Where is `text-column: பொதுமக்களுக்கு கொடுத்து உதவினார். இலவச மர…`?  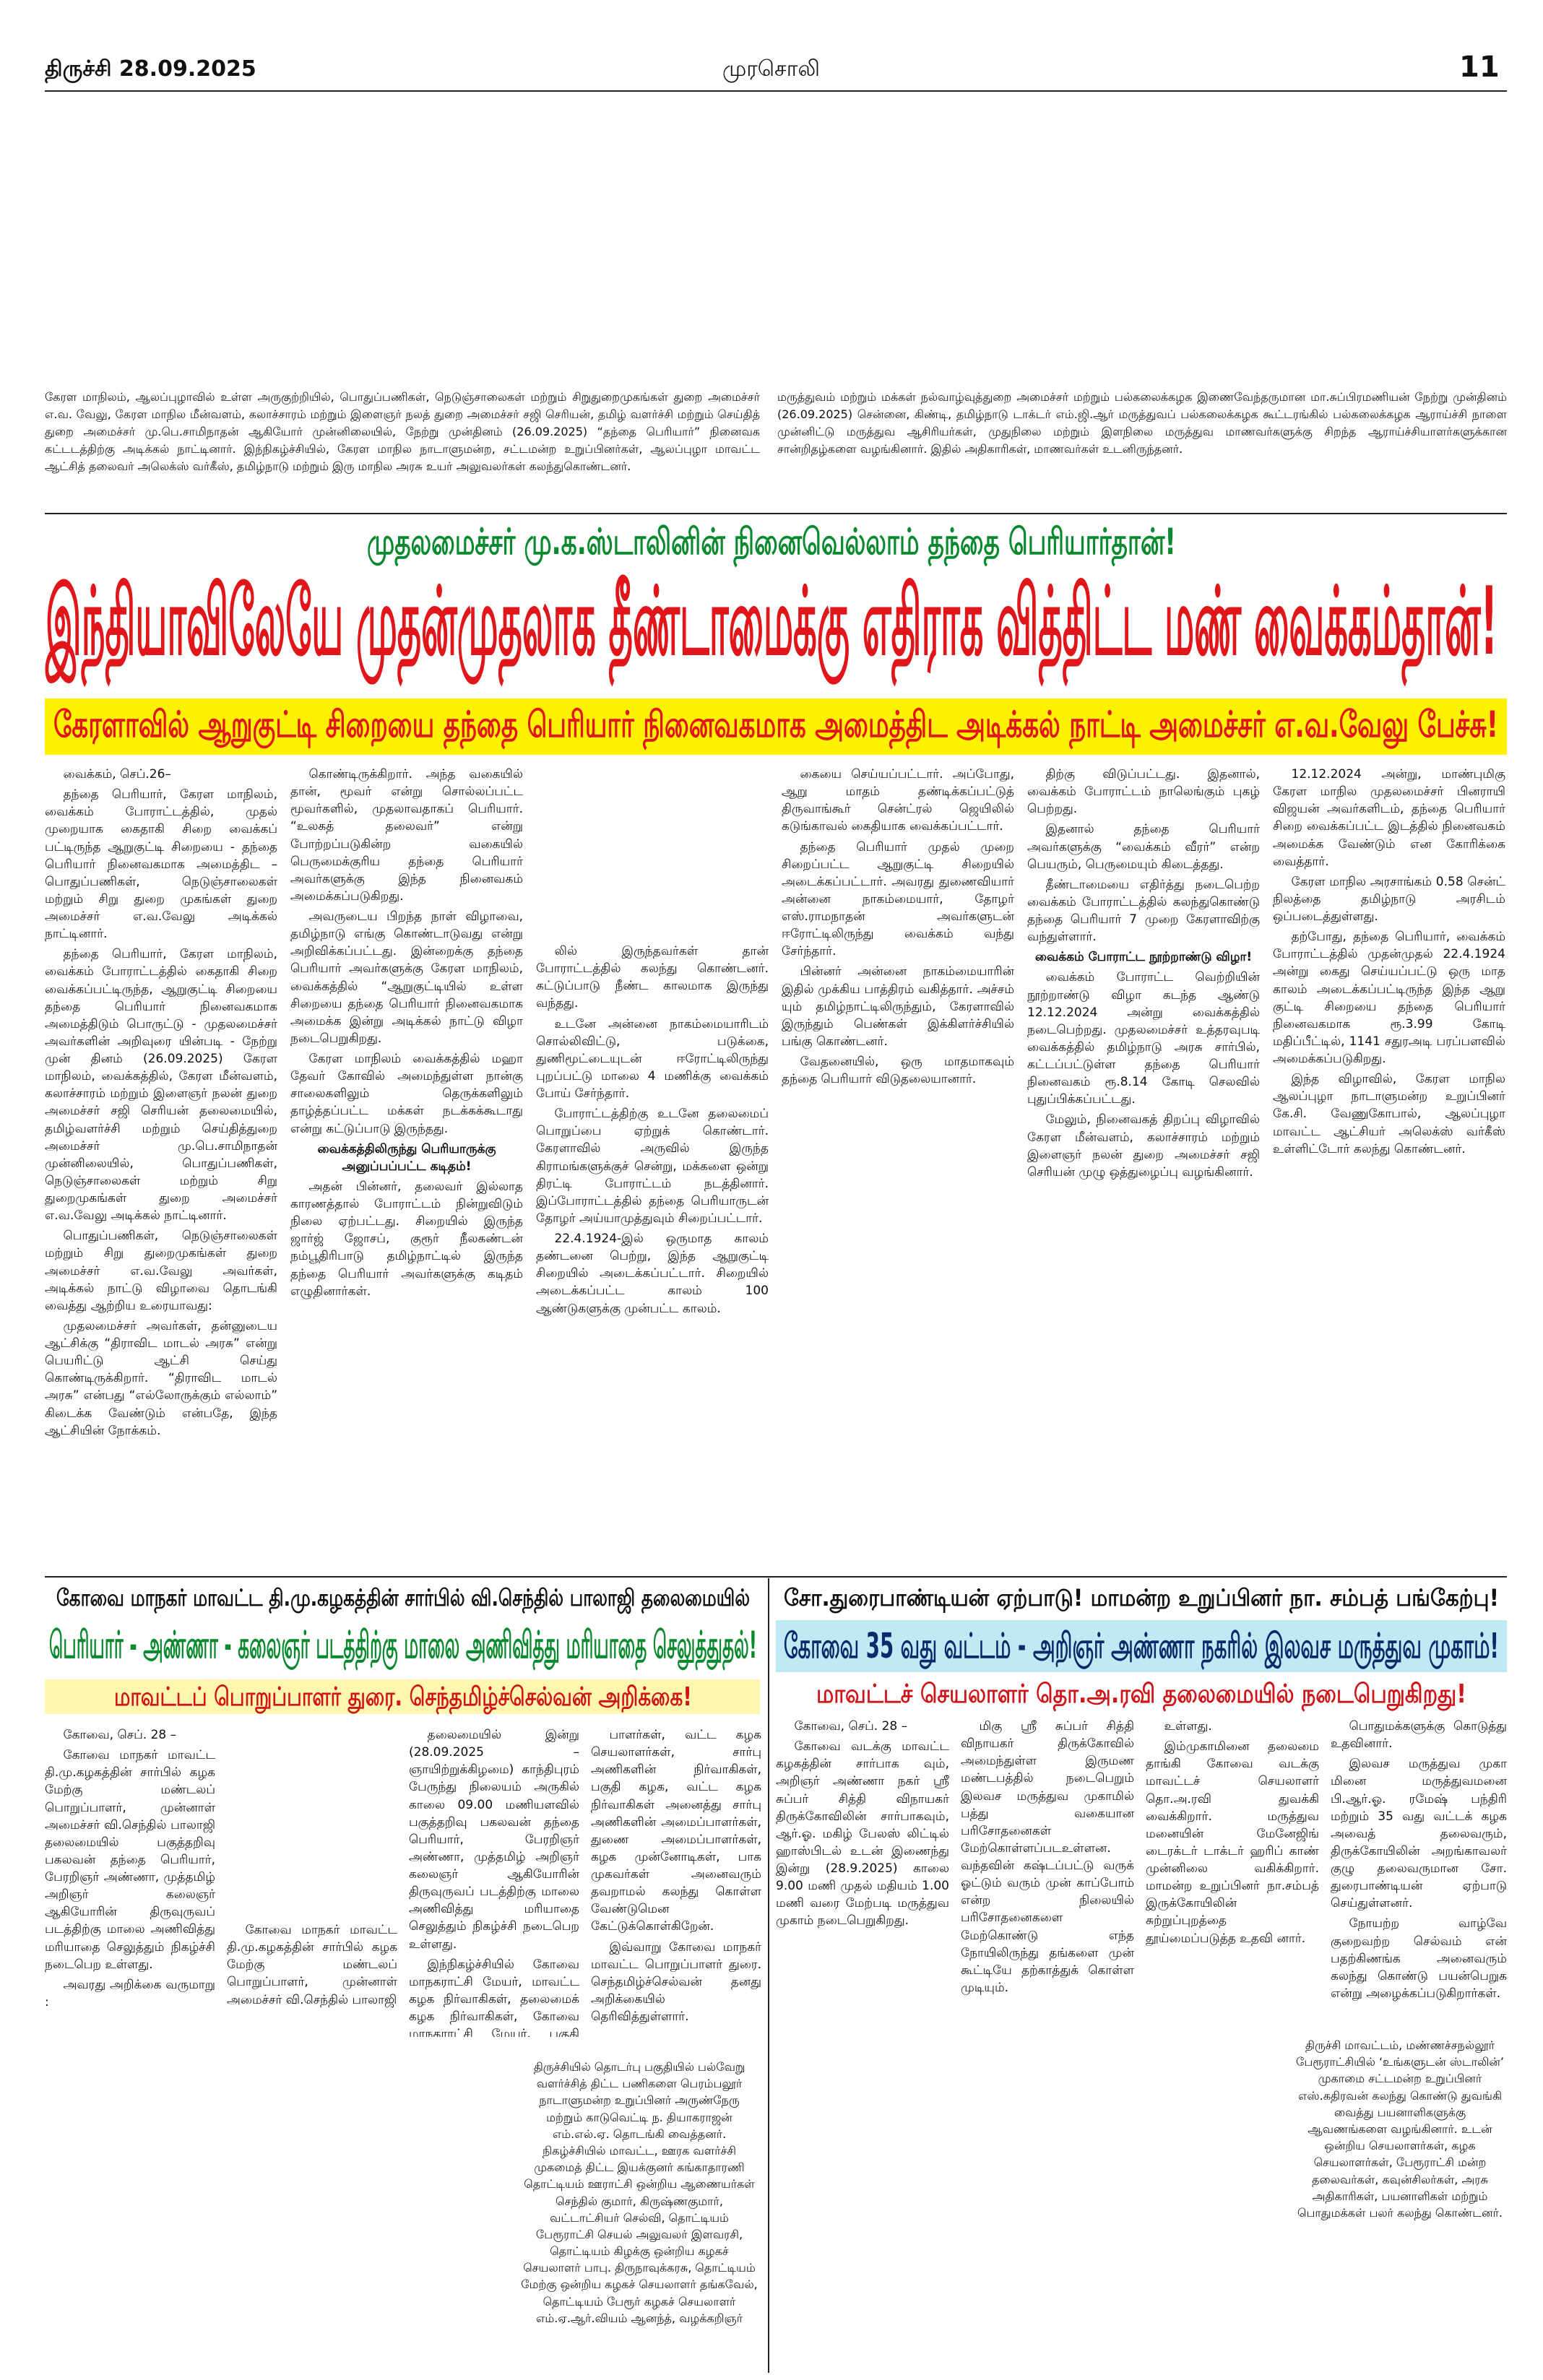
text-column: பொதுமக்களுக்கு கொடுத்து உதவினார். இலவச மர… is located at coordinates (1419, 1869).